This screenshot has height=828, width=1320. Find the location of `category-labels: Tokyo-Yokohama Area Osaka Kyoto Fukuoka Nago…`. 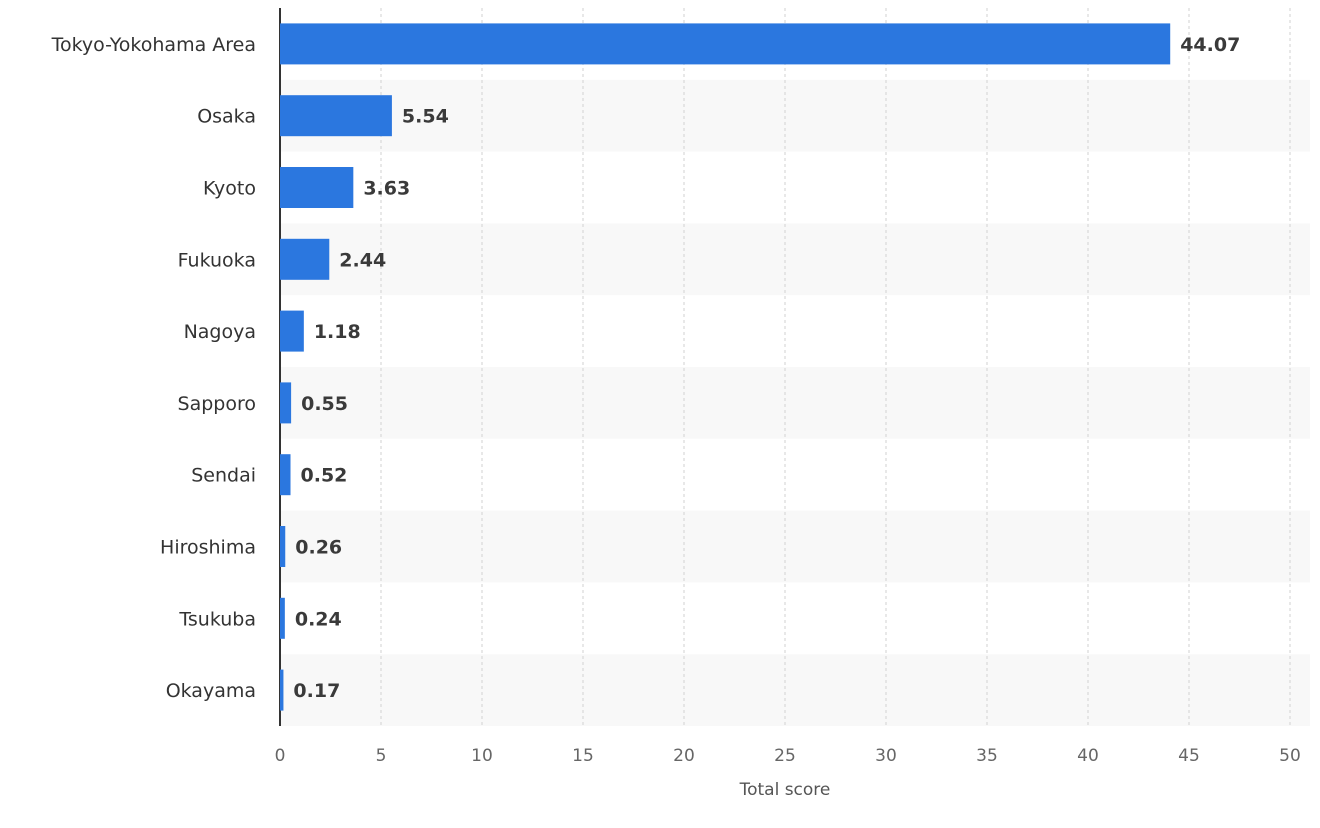

category-labels: Tokyo-Yokohama Area Osaka Kyoto Fukuoka Nago… is located at coordinates (153, 368).